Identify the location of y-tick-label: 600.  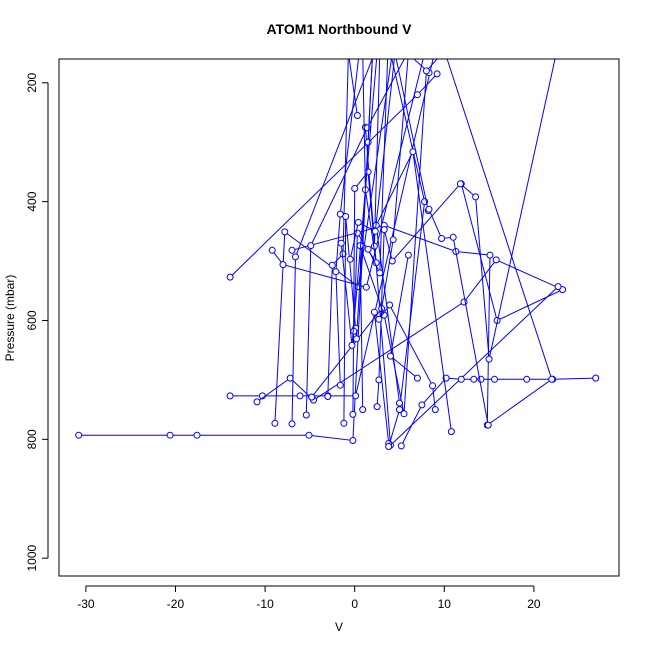
(32, 320).